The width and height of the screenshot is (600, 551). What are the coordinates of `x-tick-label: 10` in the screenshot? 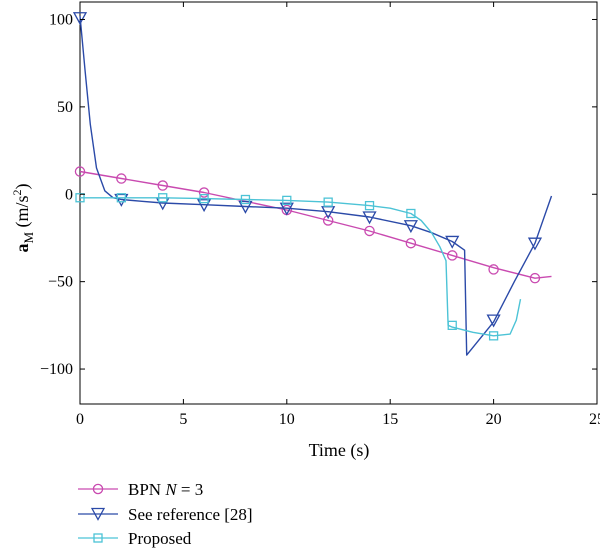 It's located at (287, 419).